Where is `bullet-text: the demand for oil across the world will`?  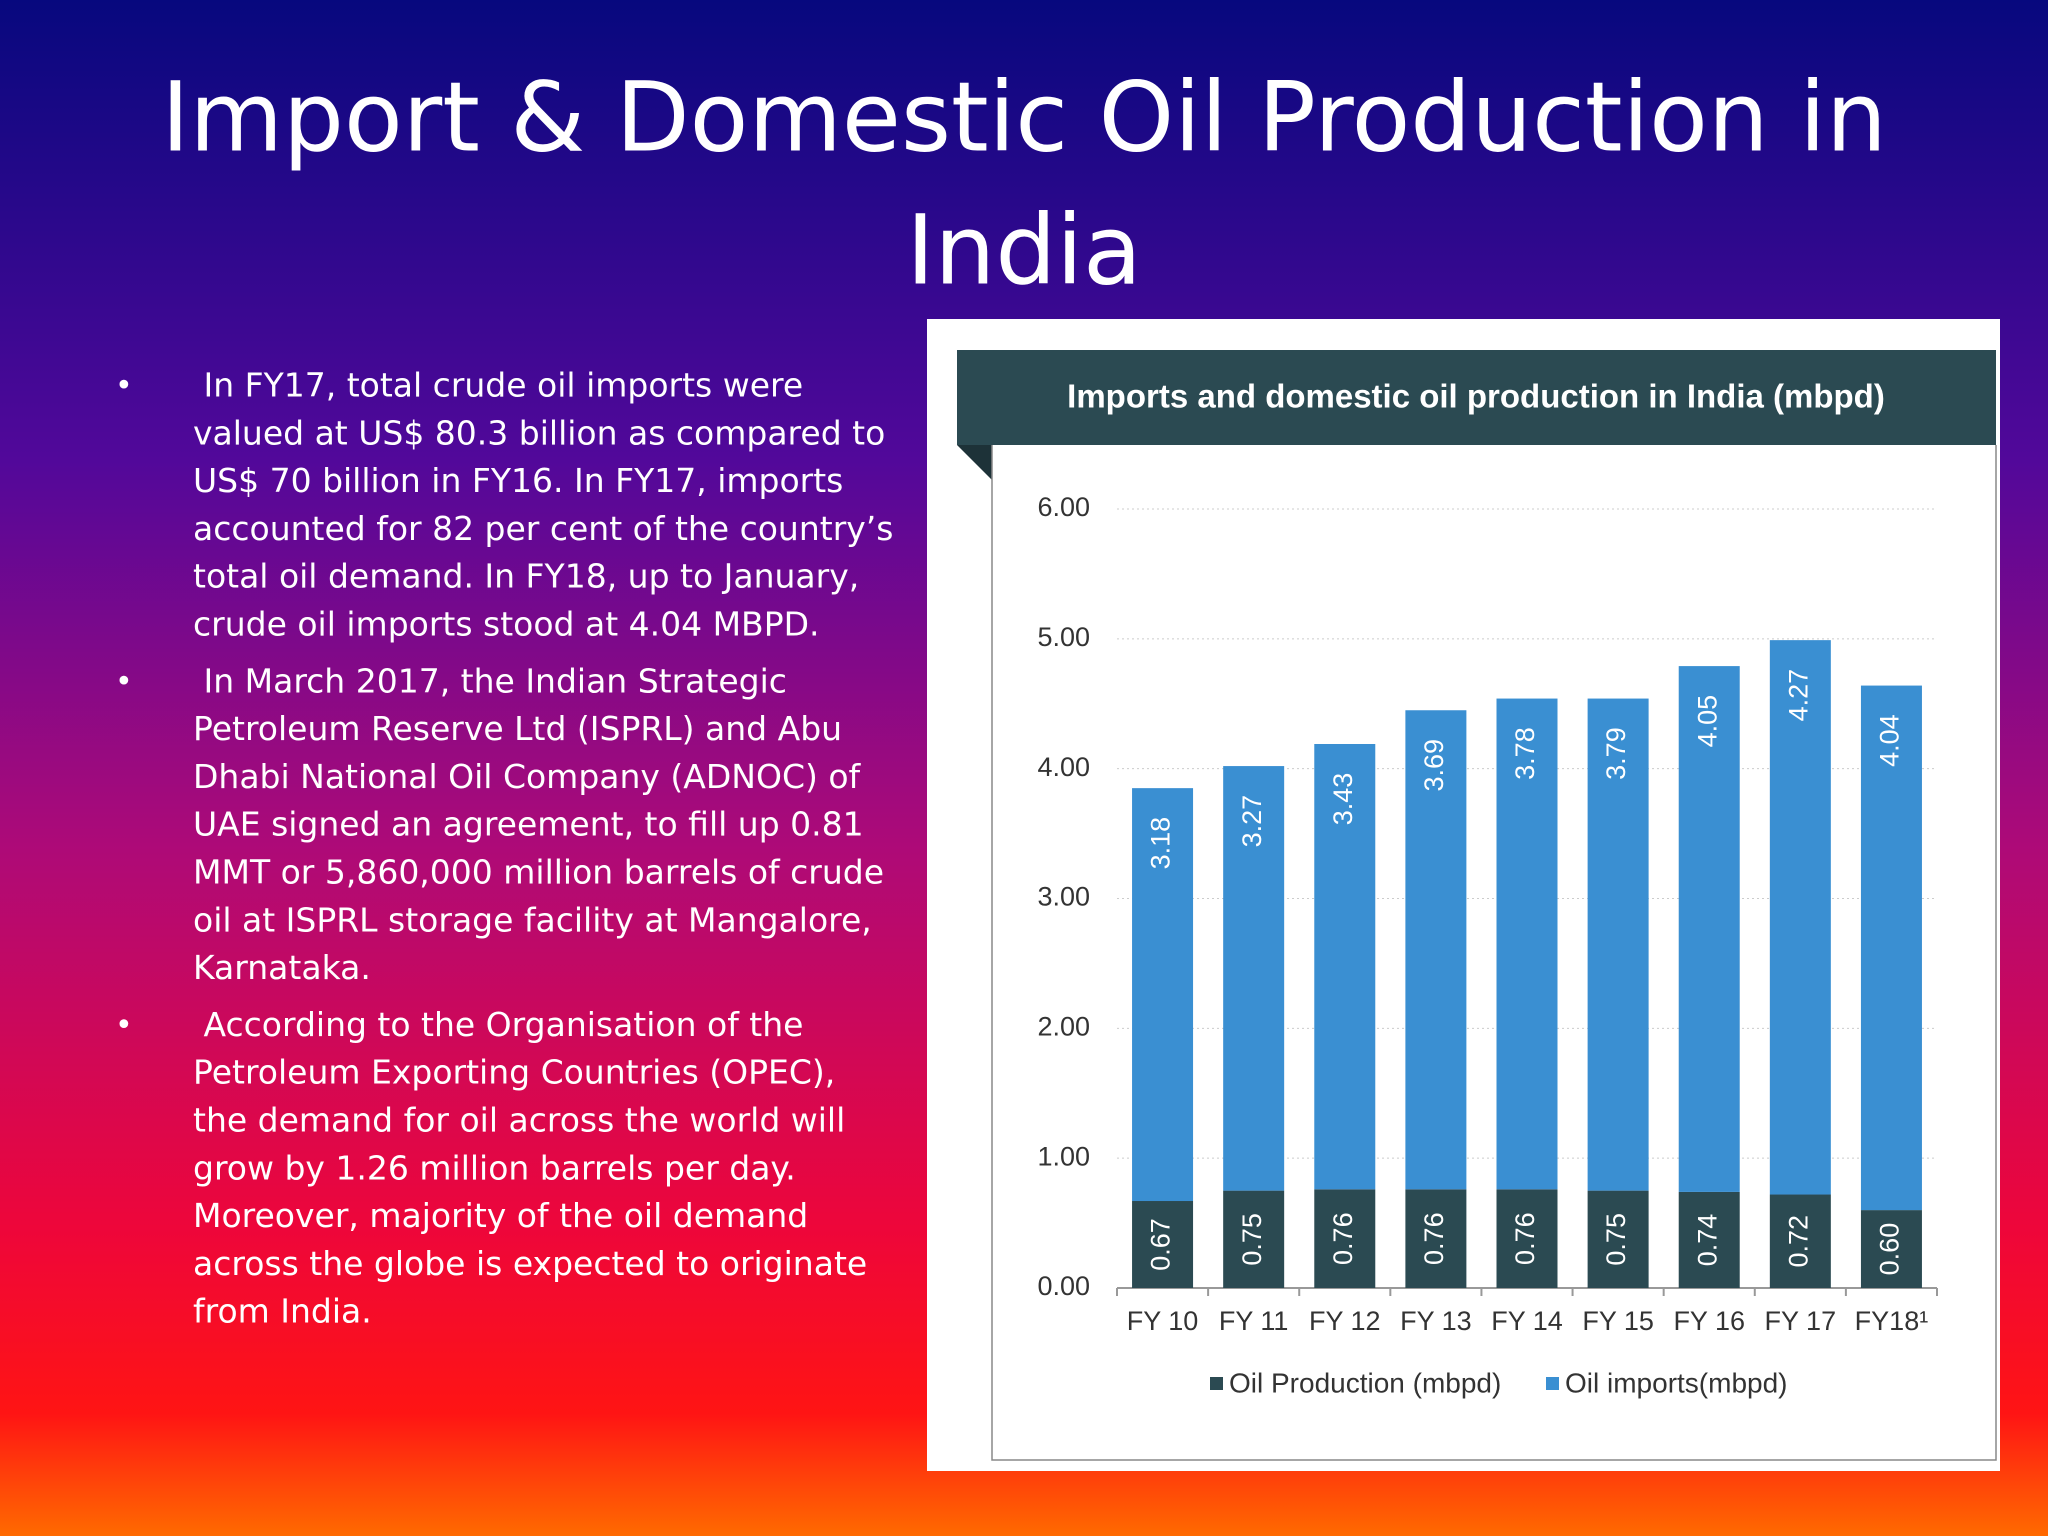 bullet-text: the demand for oil across the world will is located at coordinates (519, 1120).